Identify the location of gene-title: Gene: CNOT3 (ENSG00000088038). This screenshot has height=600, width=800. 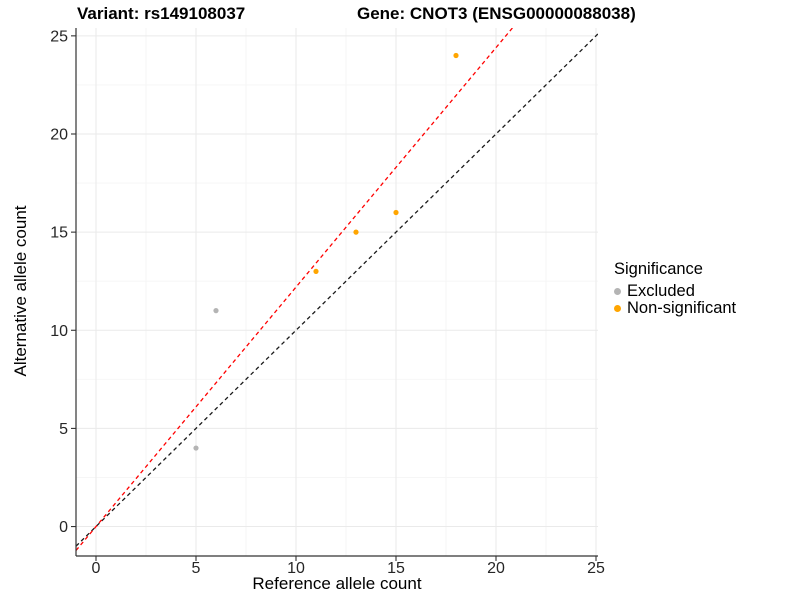
(496, 13).